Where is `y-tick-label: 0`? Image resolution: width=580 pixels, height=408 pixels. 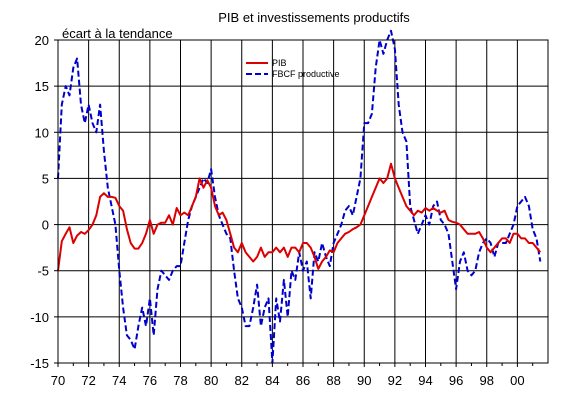 y-tick-label: 0 is located at coordinates (45, 225).